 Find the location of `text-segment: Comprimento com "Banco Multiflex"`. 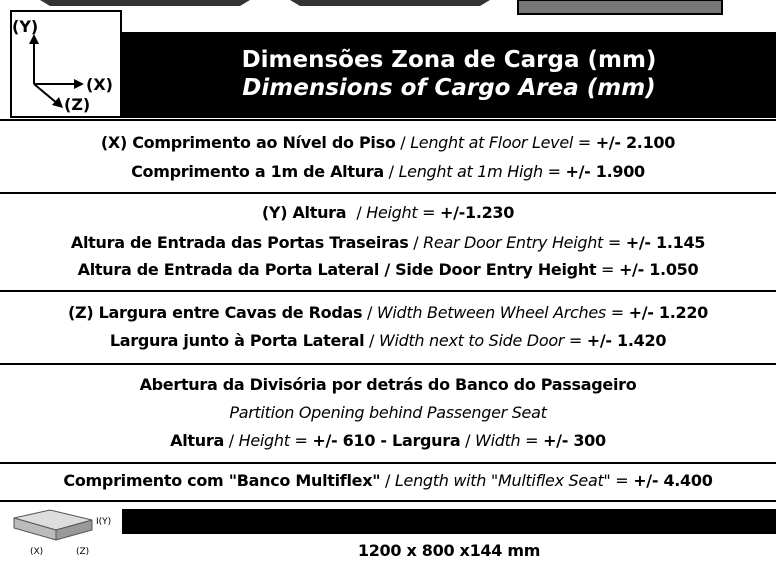

text-segment: Comprimento com "Banco Multiflex" is located at coordinates (222, 480).